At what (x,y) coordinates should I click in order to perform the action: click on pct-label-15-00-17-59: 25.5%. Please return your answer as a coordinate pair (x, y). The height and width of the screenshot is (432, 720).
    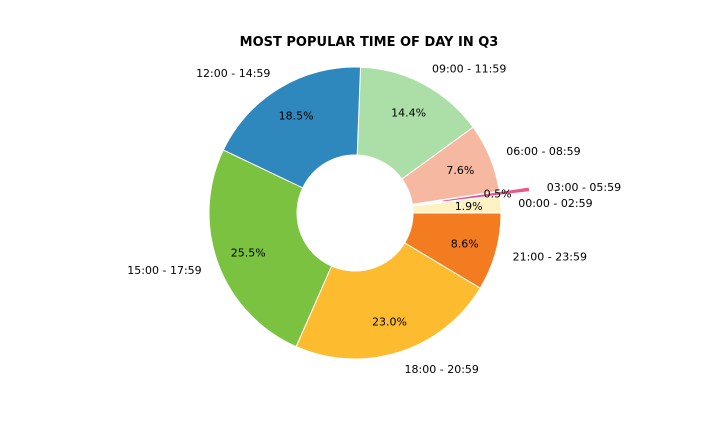
    Looking at the image, I should click on (248, 253).